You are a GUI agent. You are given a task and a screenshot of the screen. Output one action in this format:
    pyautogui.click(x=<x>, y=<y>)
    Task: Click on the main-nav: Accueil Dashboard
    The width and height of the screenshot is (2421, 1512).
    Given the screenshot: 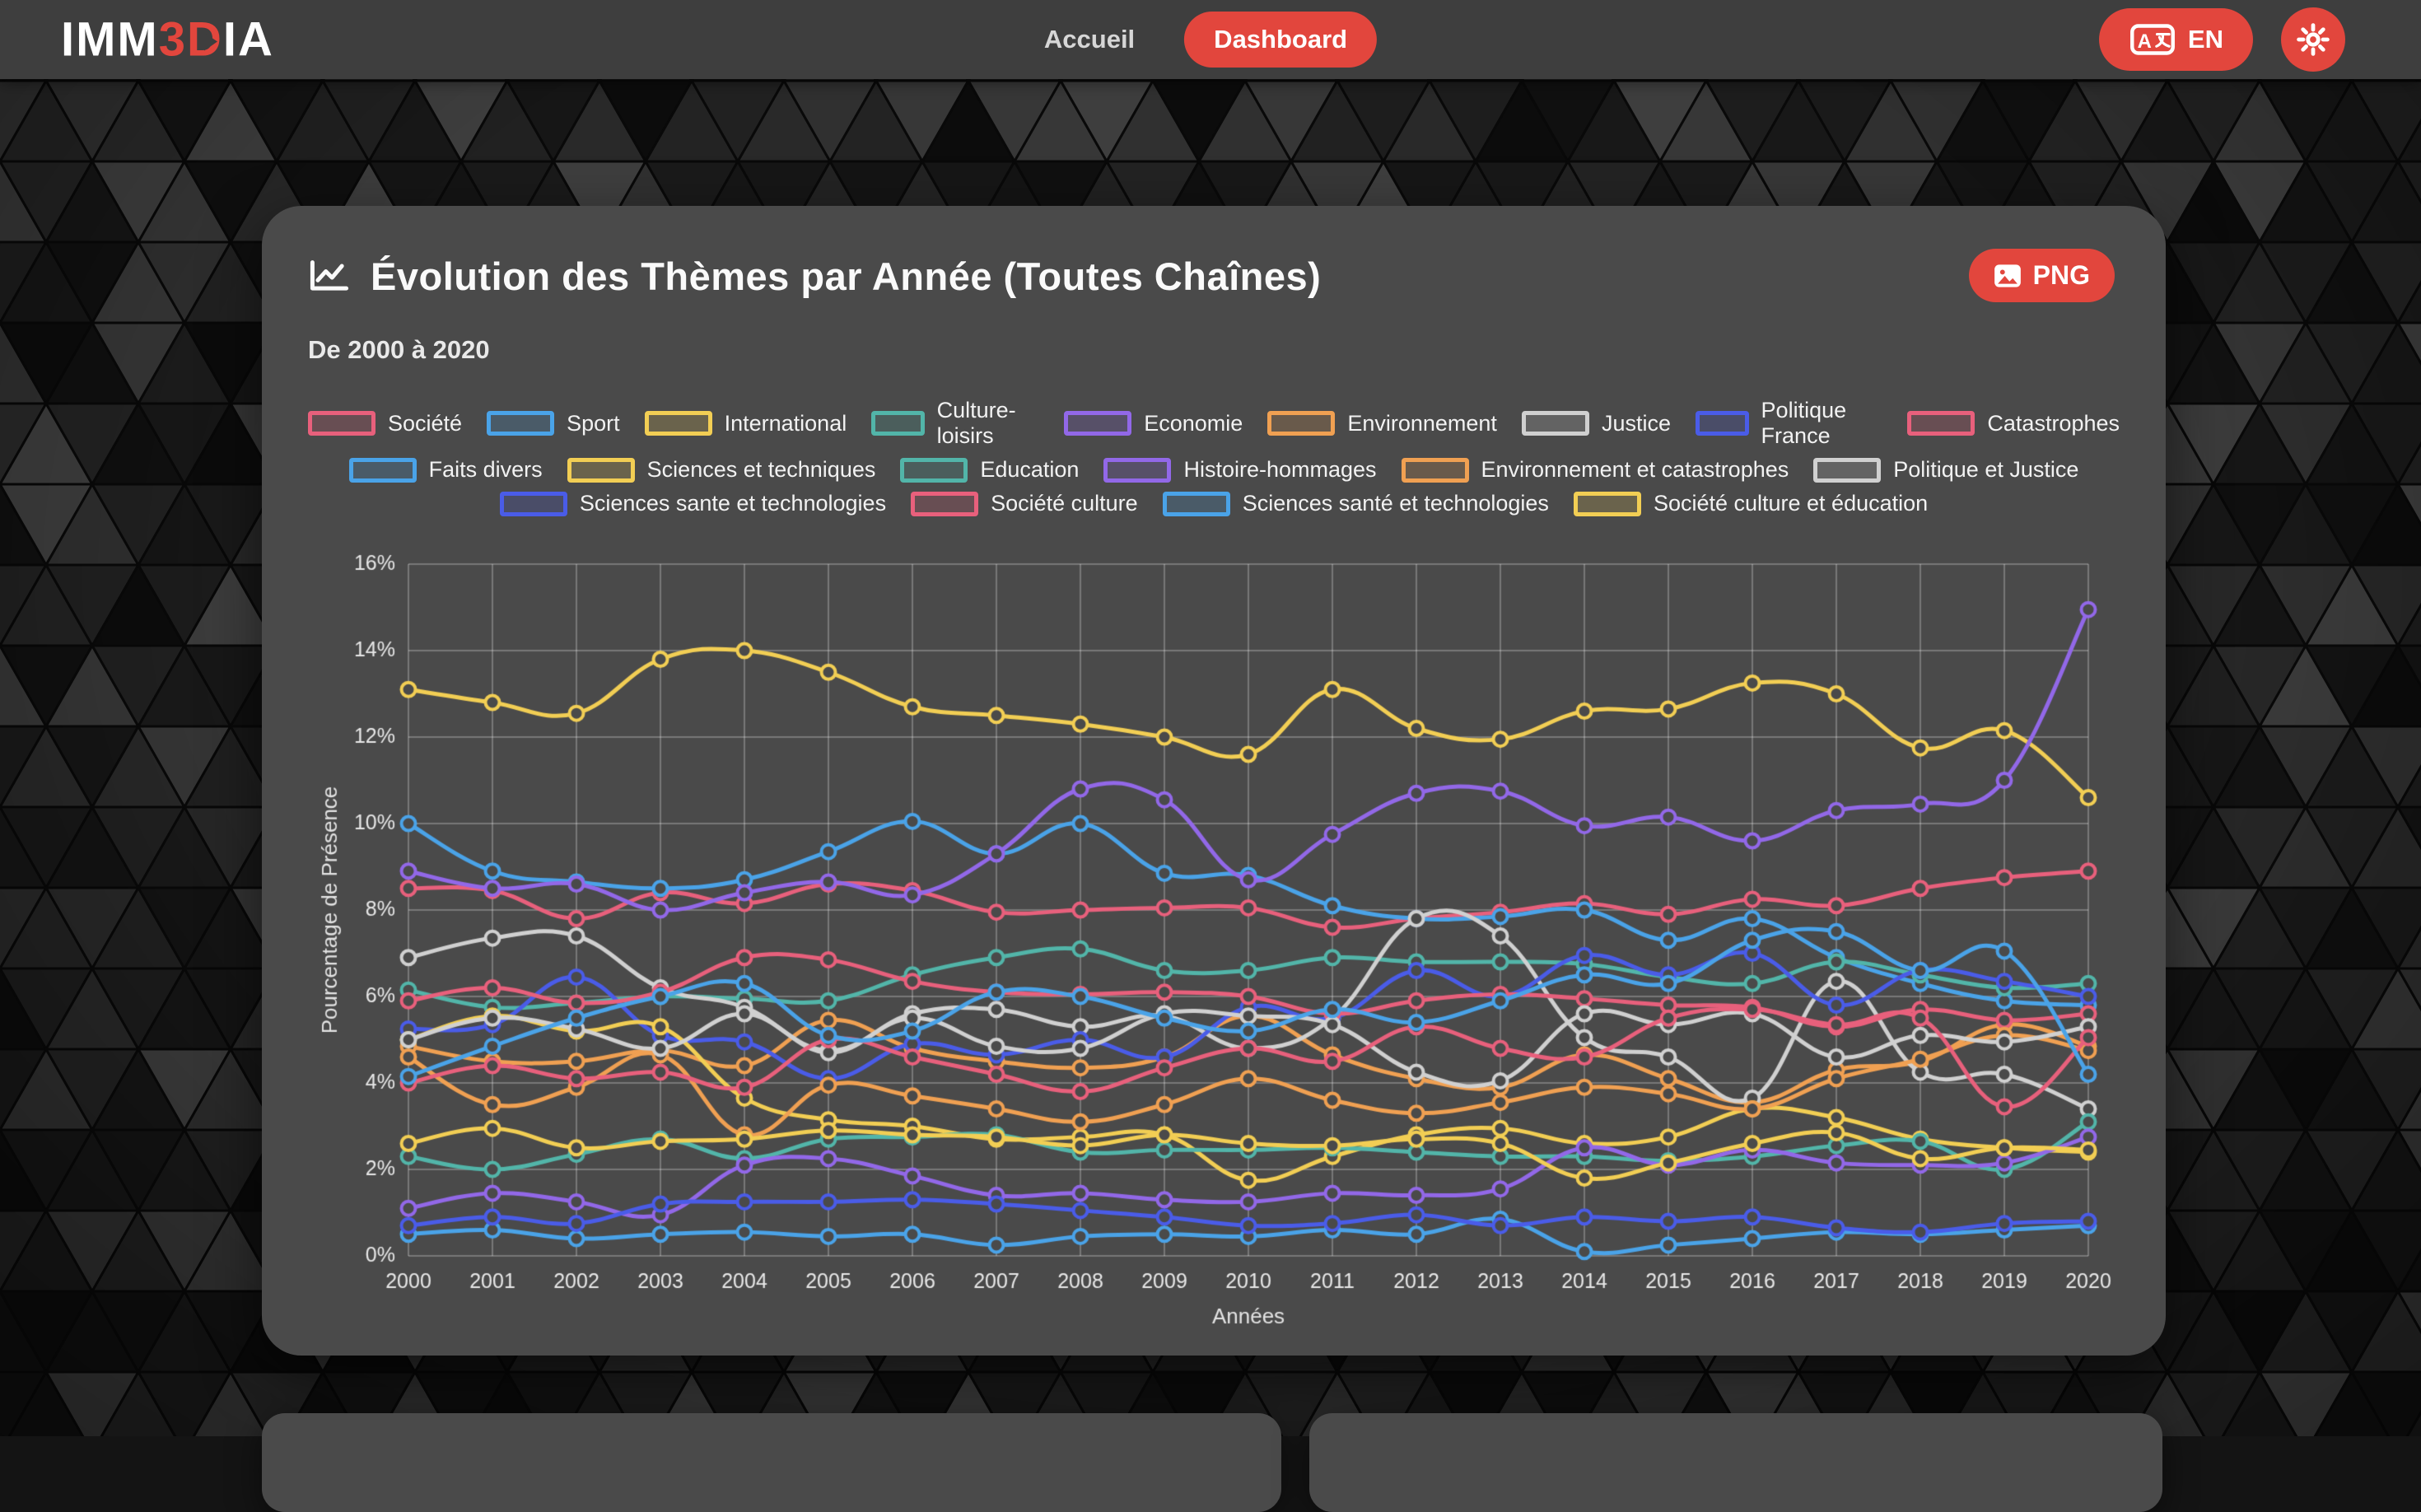 What is the action you would take?
    pyautogui.click(x=1210, y=40)
    